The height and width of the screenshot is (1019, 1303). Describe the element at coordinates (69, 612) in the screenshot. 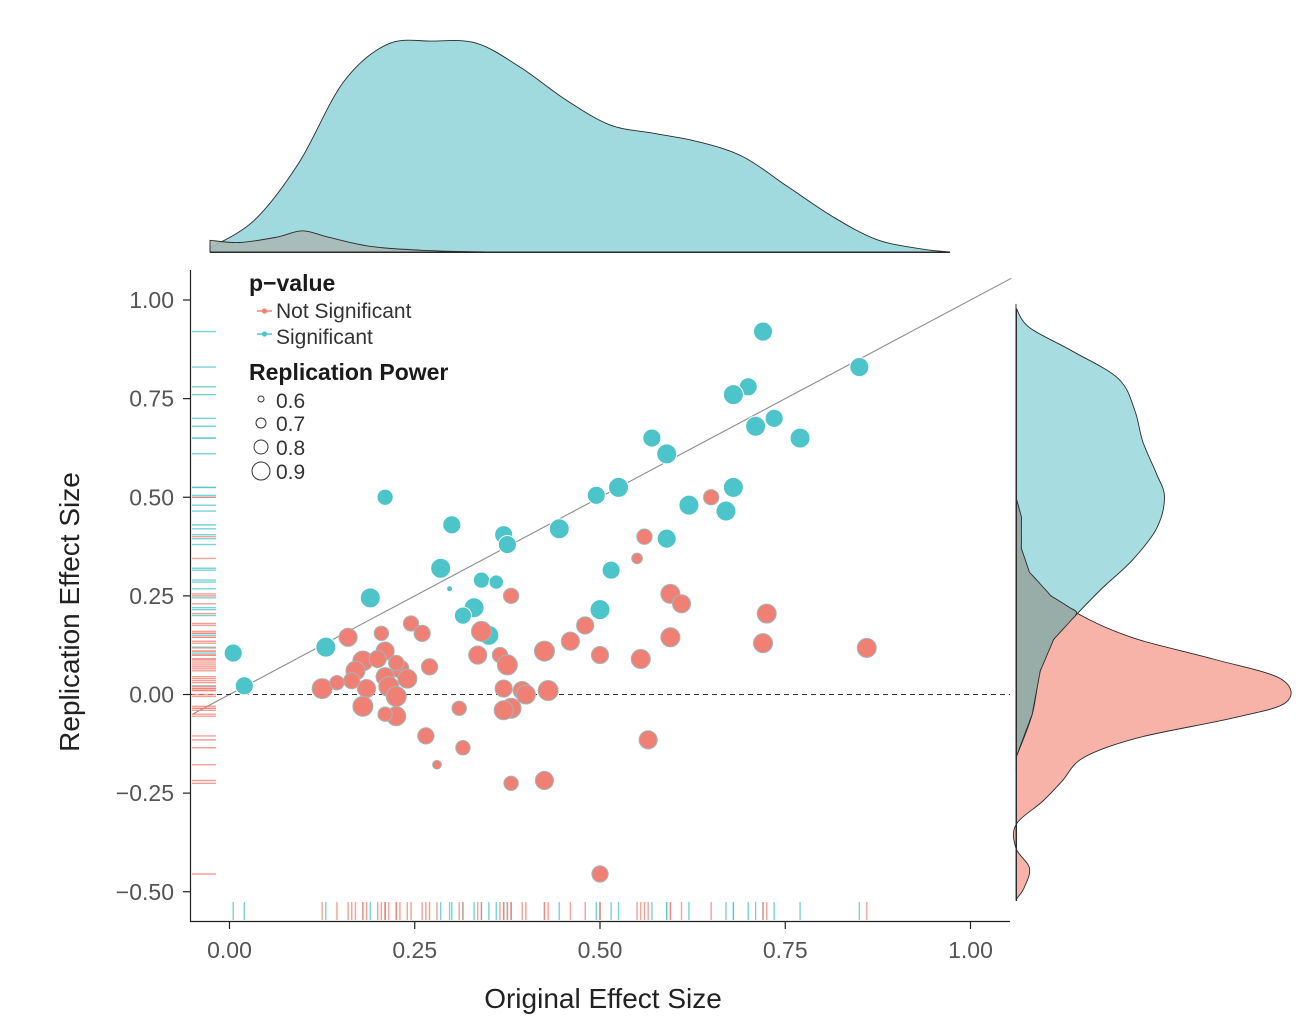

I see `y-axis-title: Replication Effect Size` at that location.